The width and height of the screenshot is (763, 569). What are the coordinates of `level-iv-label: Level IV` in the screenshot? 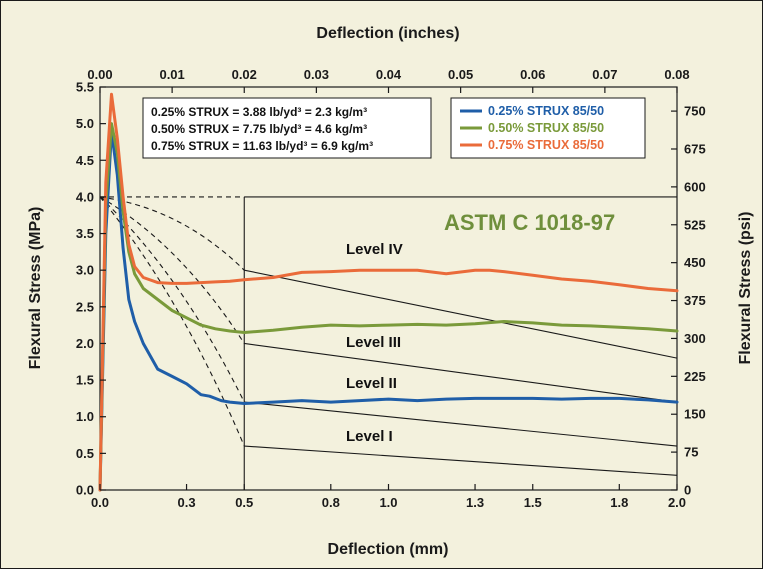 It's located at (374, 249).